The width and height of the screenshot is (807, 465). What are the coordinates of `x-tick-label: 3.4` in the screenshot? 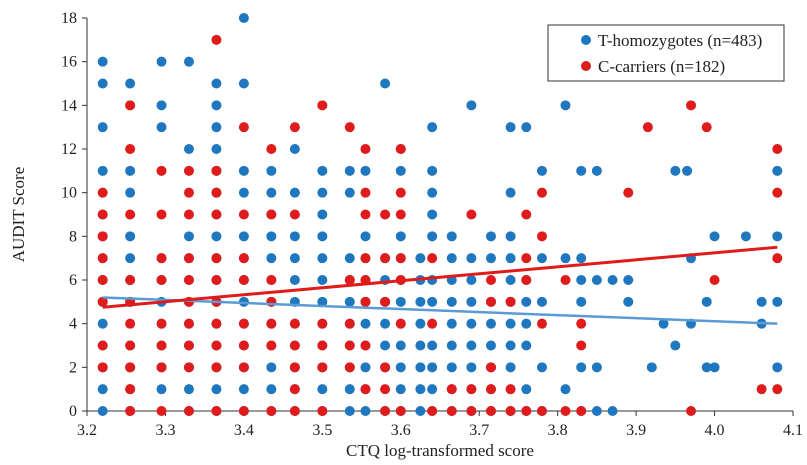 It's located at (244, 430).